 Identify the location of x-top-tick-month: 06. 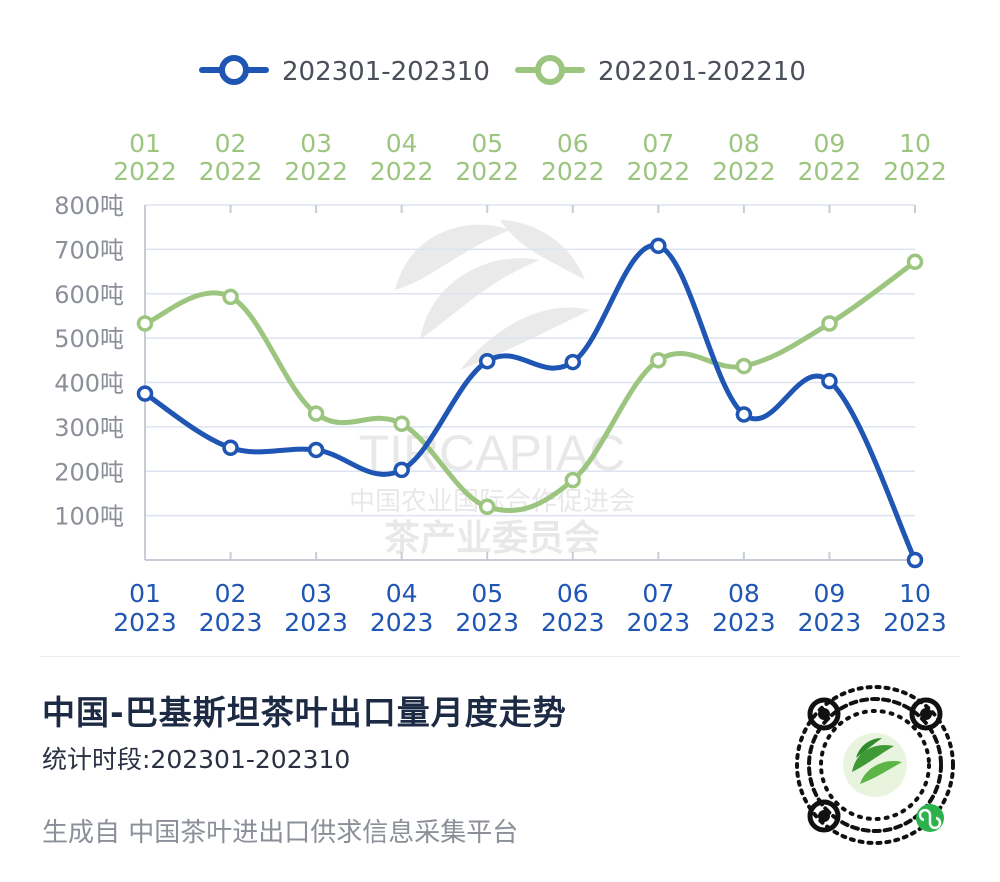
(573, 143).